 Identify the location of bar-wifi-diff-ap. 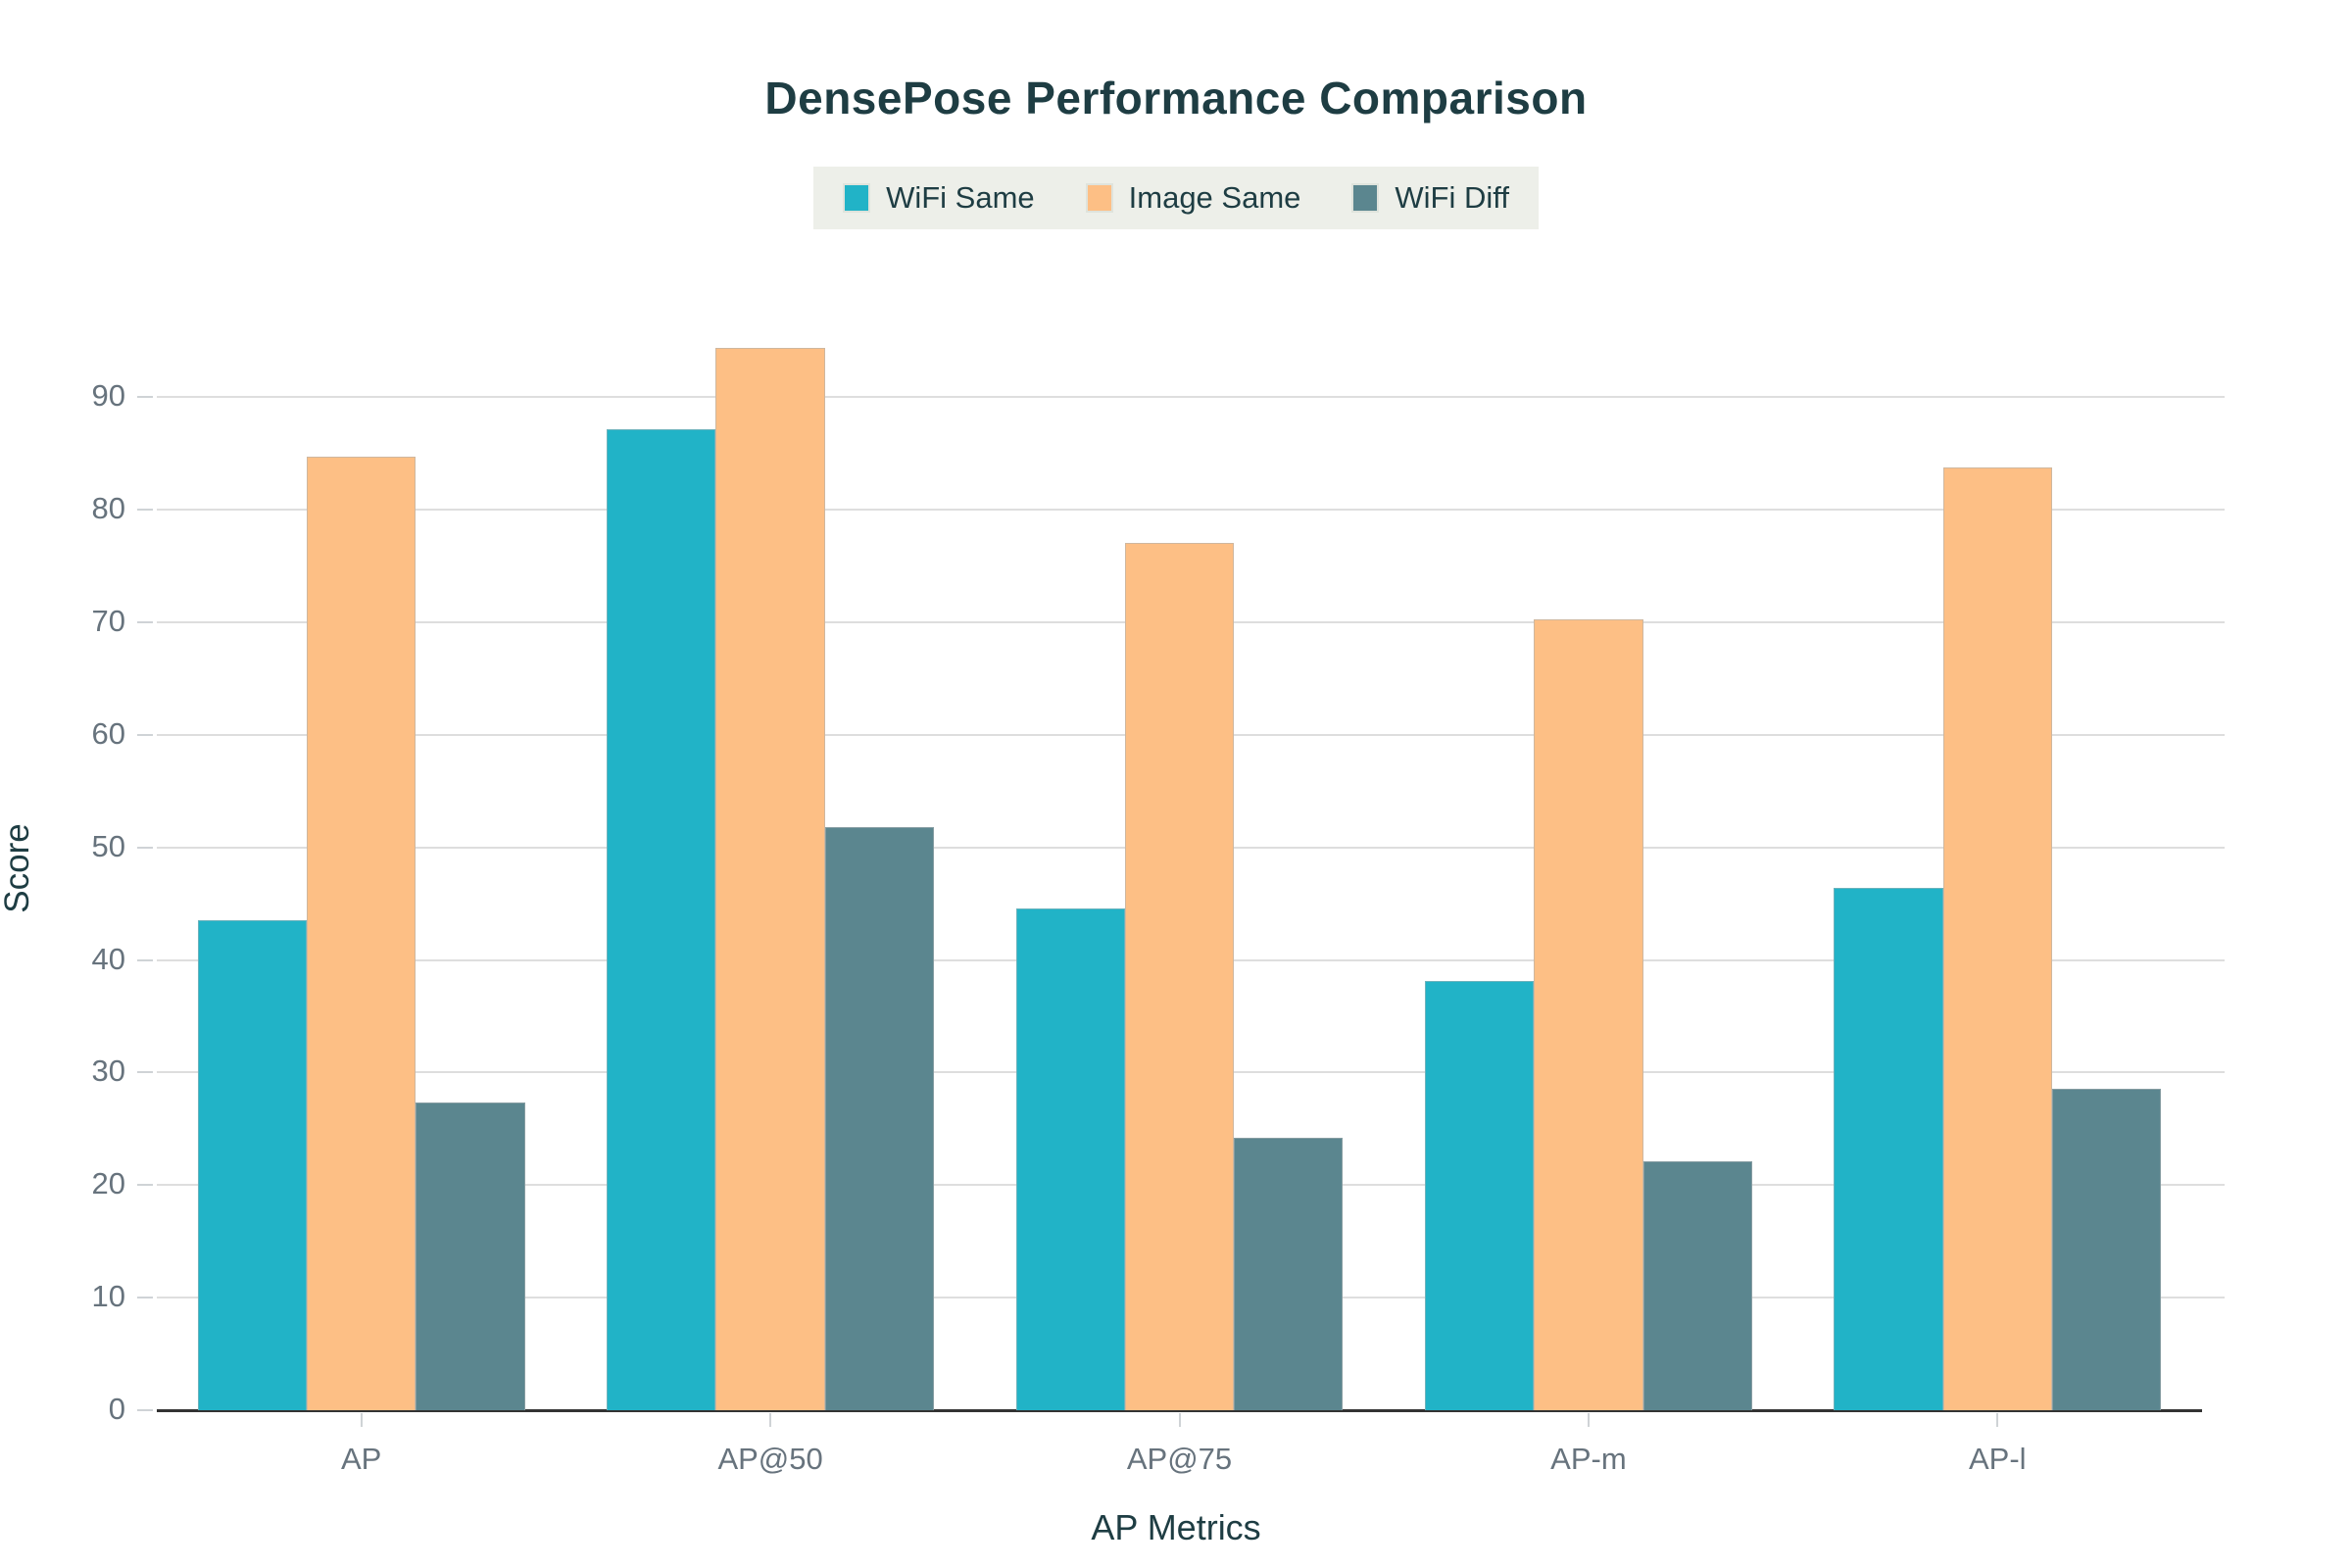
(470, 1256).